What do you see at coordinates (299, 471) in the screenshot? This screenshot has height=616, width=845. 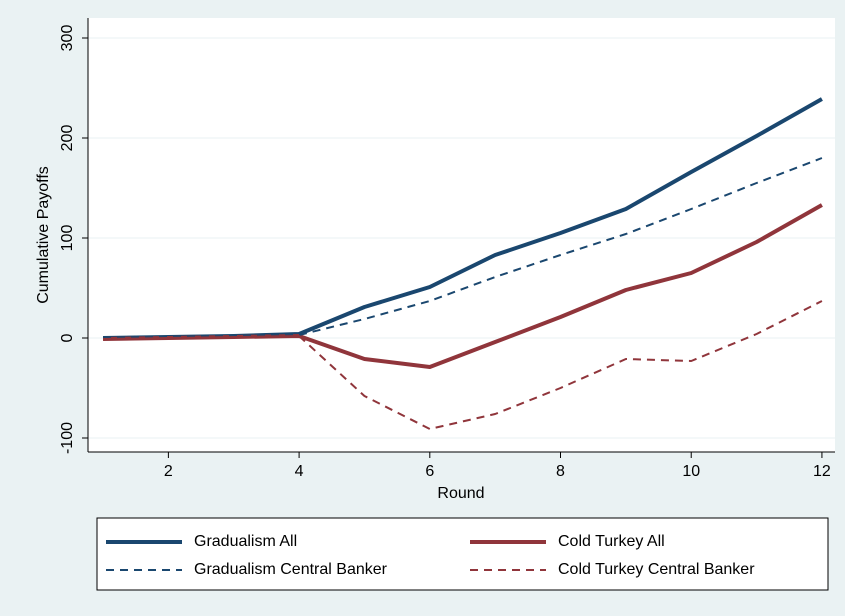 I see `x-tick-label: 4` at bounding box center [299, 471].